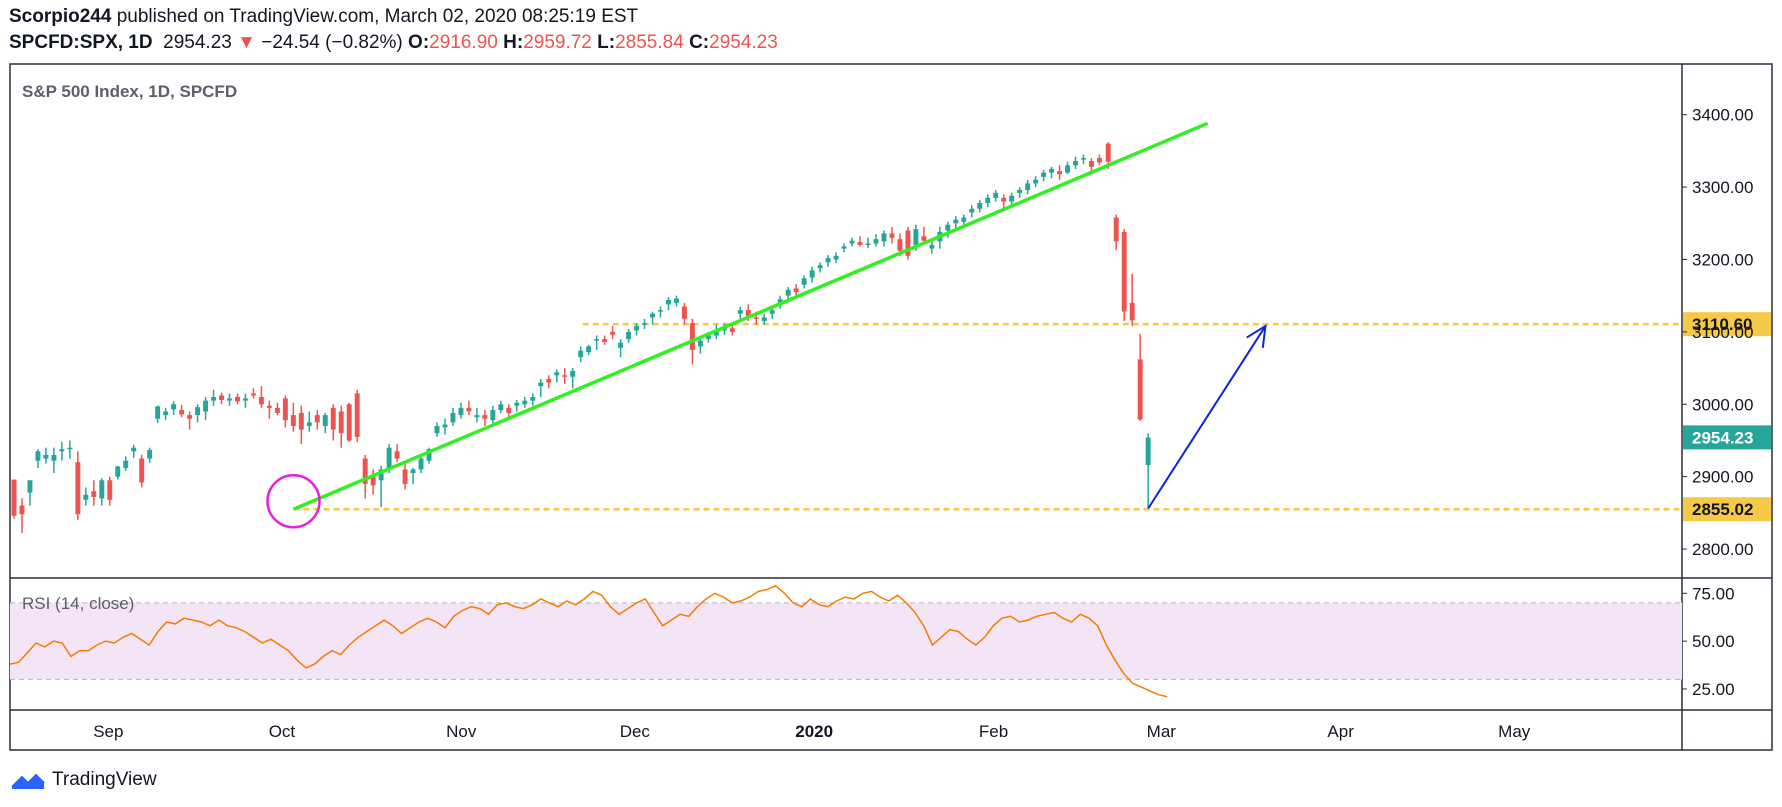 Image resolution: width=1782 pixels, height=807 pixels. I want to click on rsi-tick-label: 25.00, so click(1713, 689).